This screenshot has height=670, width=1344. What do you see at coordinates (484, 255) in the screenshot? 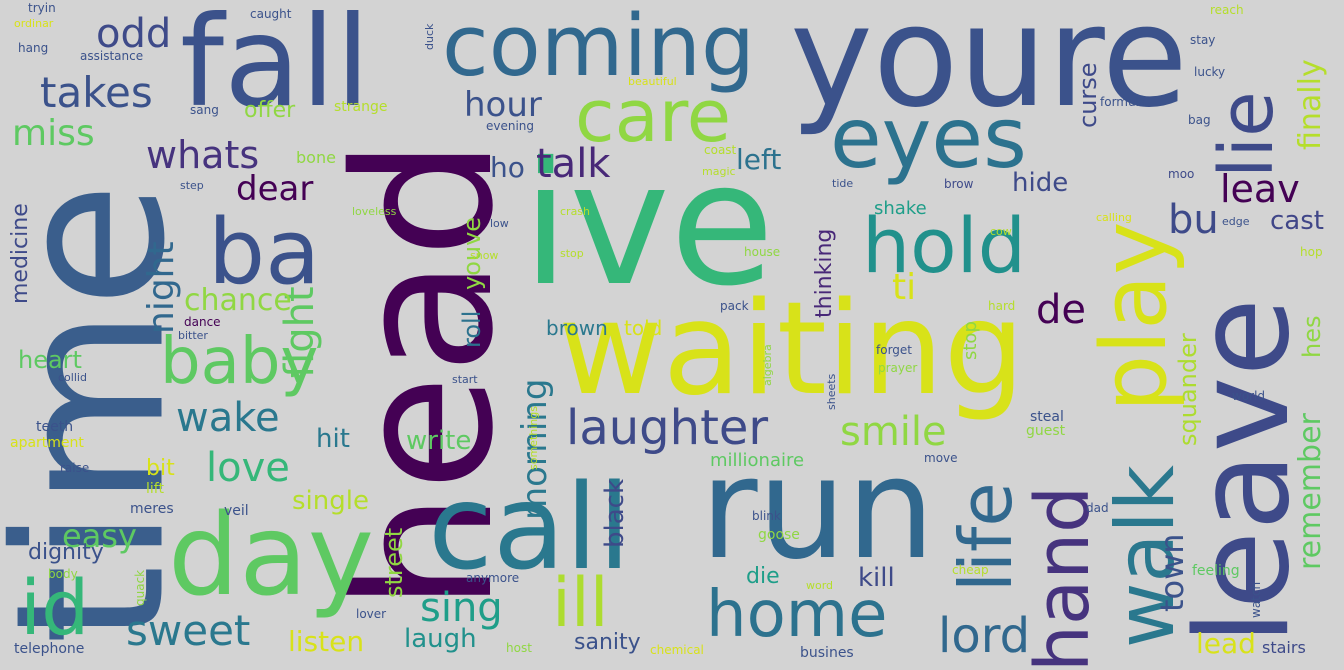
I see `word-snow: snow` at bounding box center [484, 255].